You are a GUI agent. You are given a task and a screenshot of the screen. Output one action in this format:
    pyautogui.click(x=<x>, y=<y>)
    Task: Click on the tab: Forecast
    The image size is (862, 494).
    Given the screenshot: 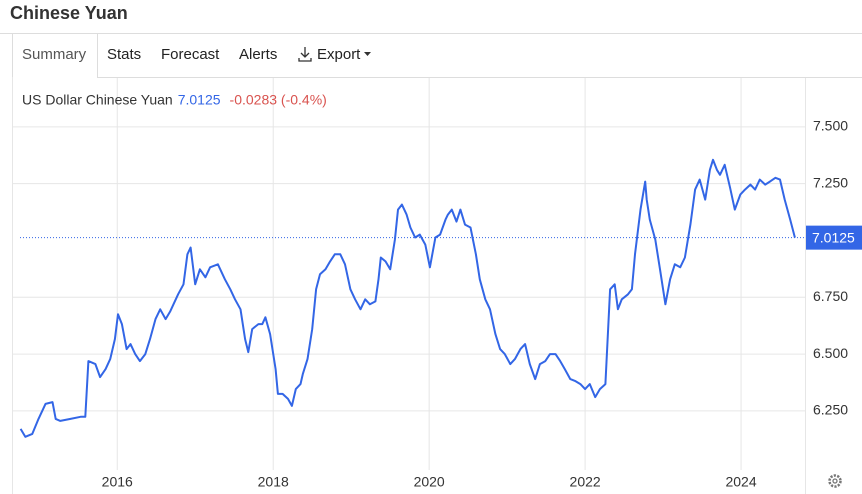 What is the action you would take?
    pyautogui.click(x=190, y=54)
    